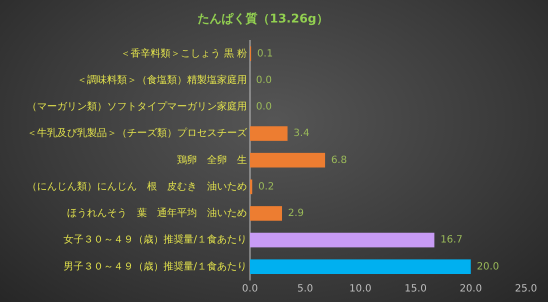  What do you see at coordinates (137, 186) in the screenshot?
I see `y-tick-label: （にんじん類）にんじん 根 皮むき 油いため` at bounding box center [137, 186].